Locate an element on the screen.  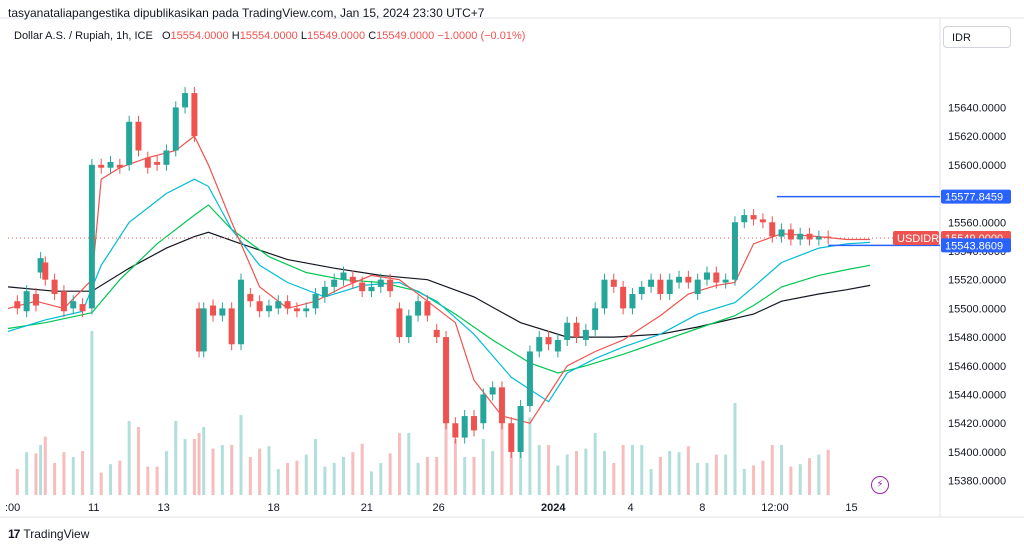
currency-selector: IDR is located at coordinates (977, 37).